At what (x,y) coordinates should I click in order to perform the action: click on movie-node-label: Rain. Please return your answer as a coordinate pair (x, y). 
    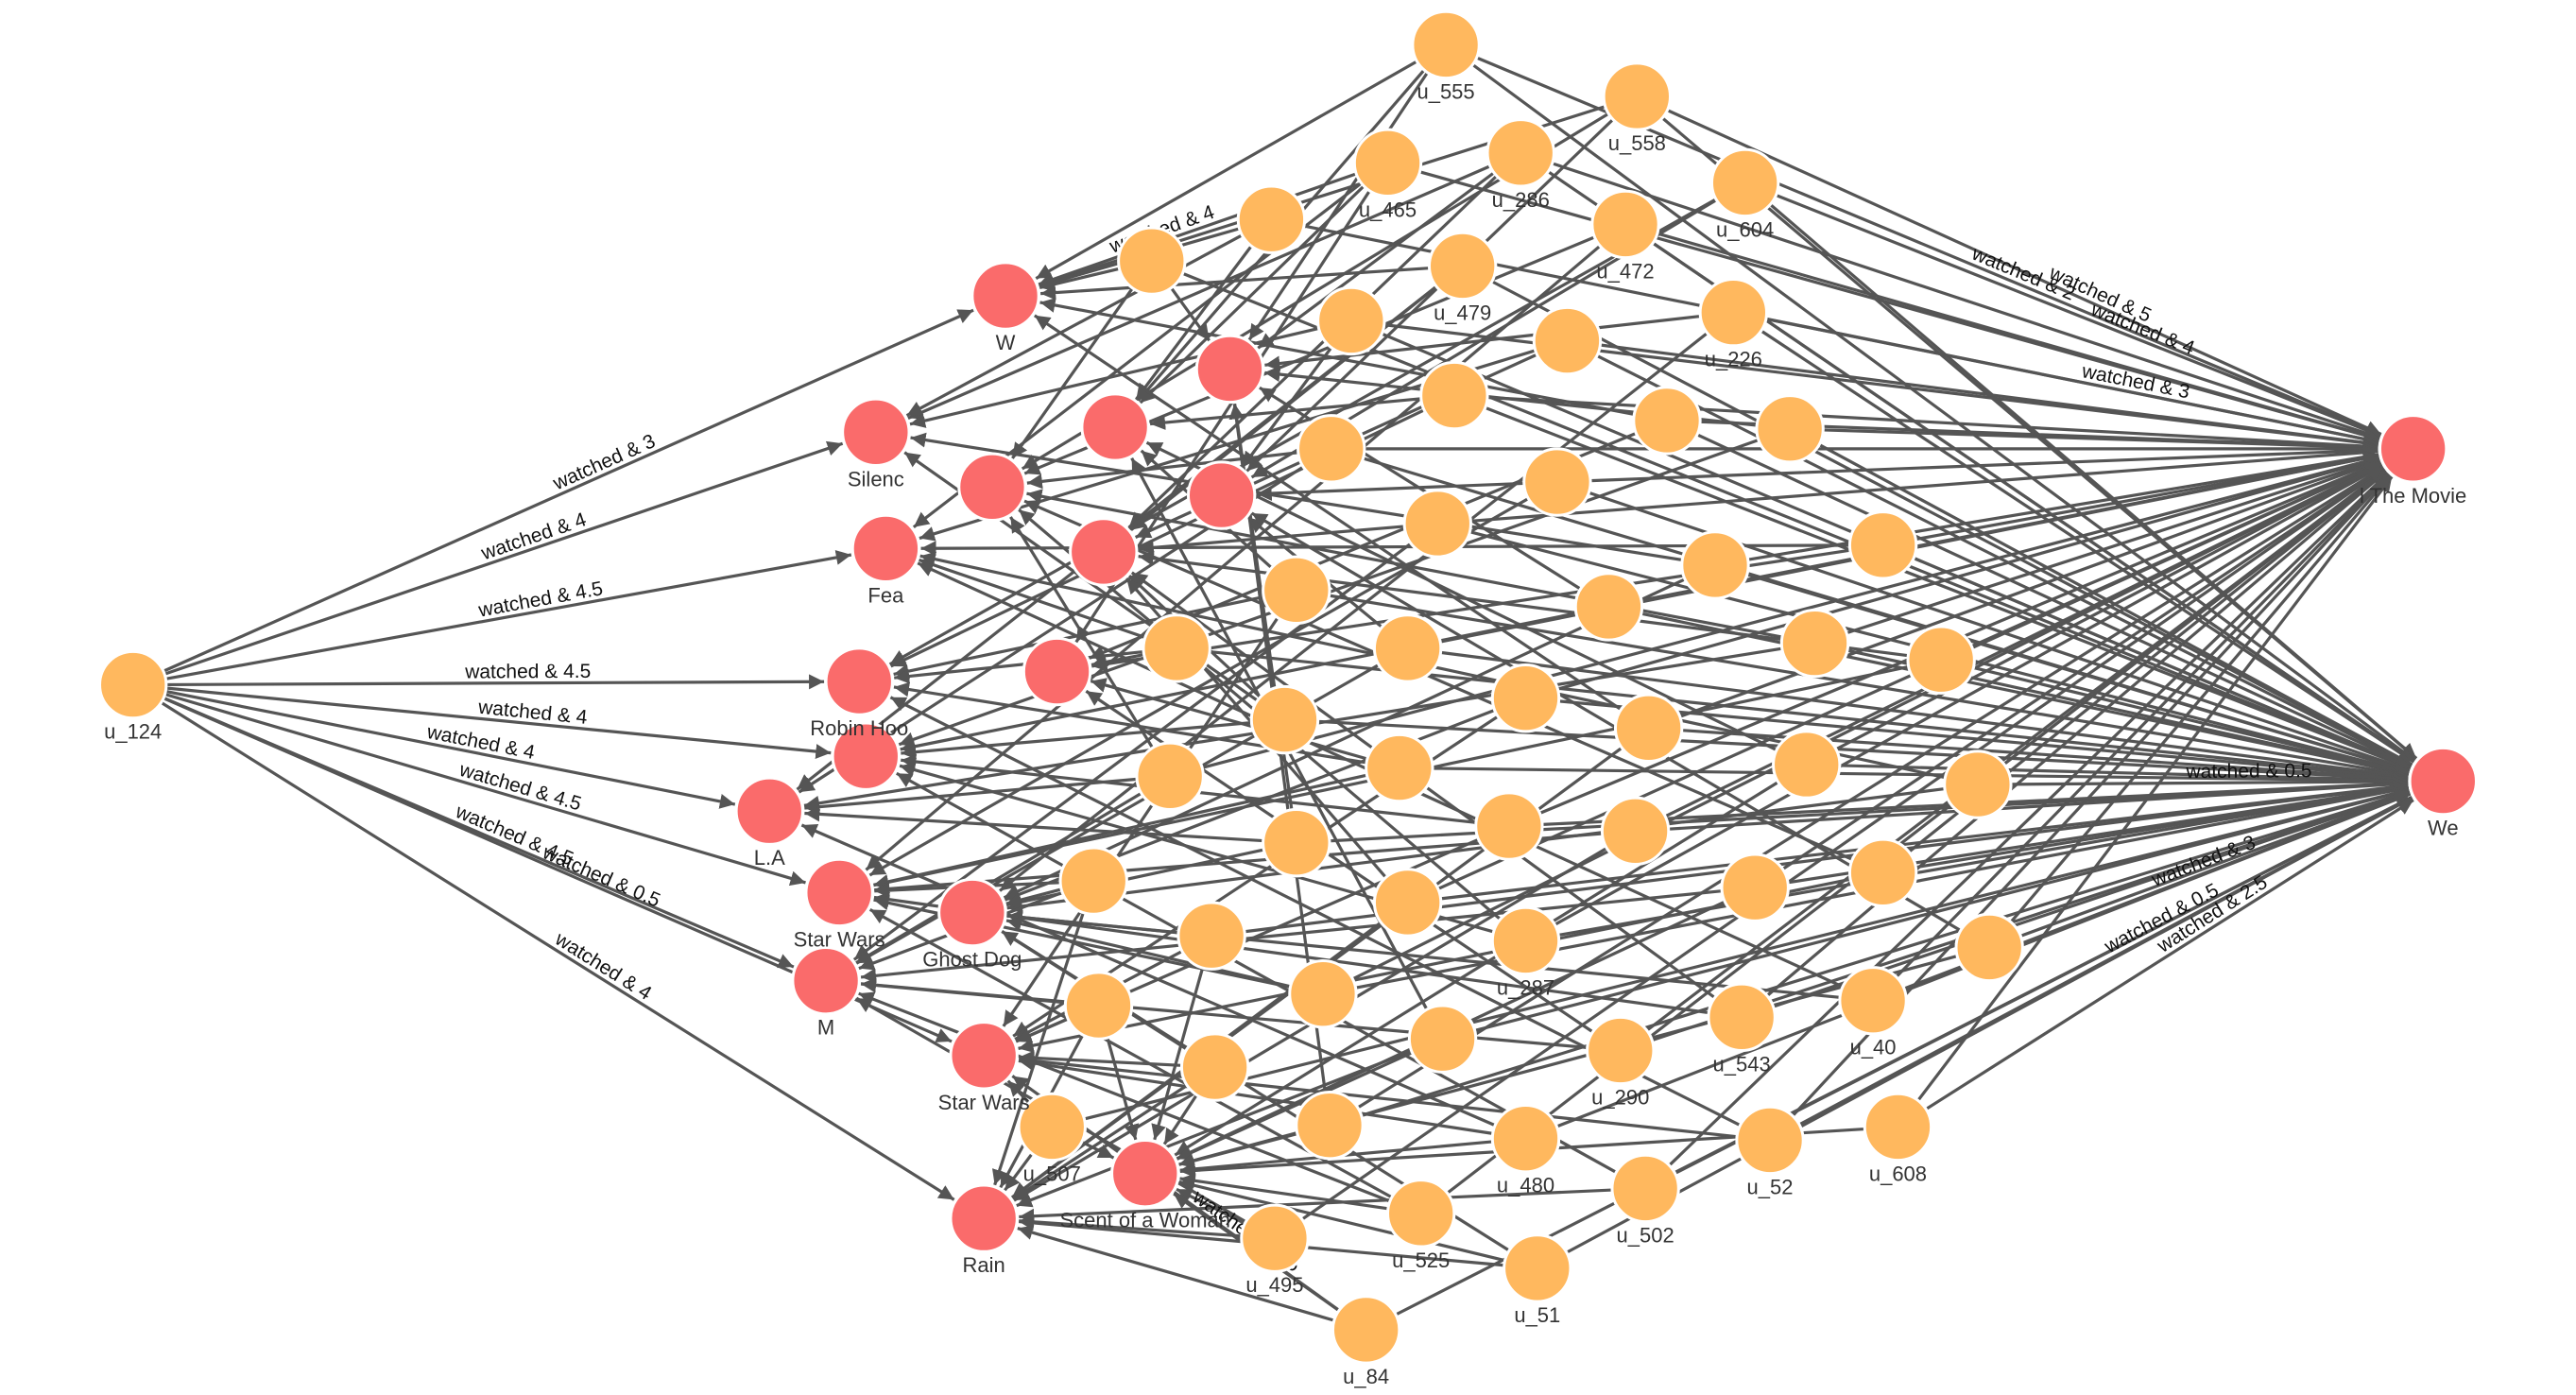
    Looking at the image, I should click on (984, 1265).